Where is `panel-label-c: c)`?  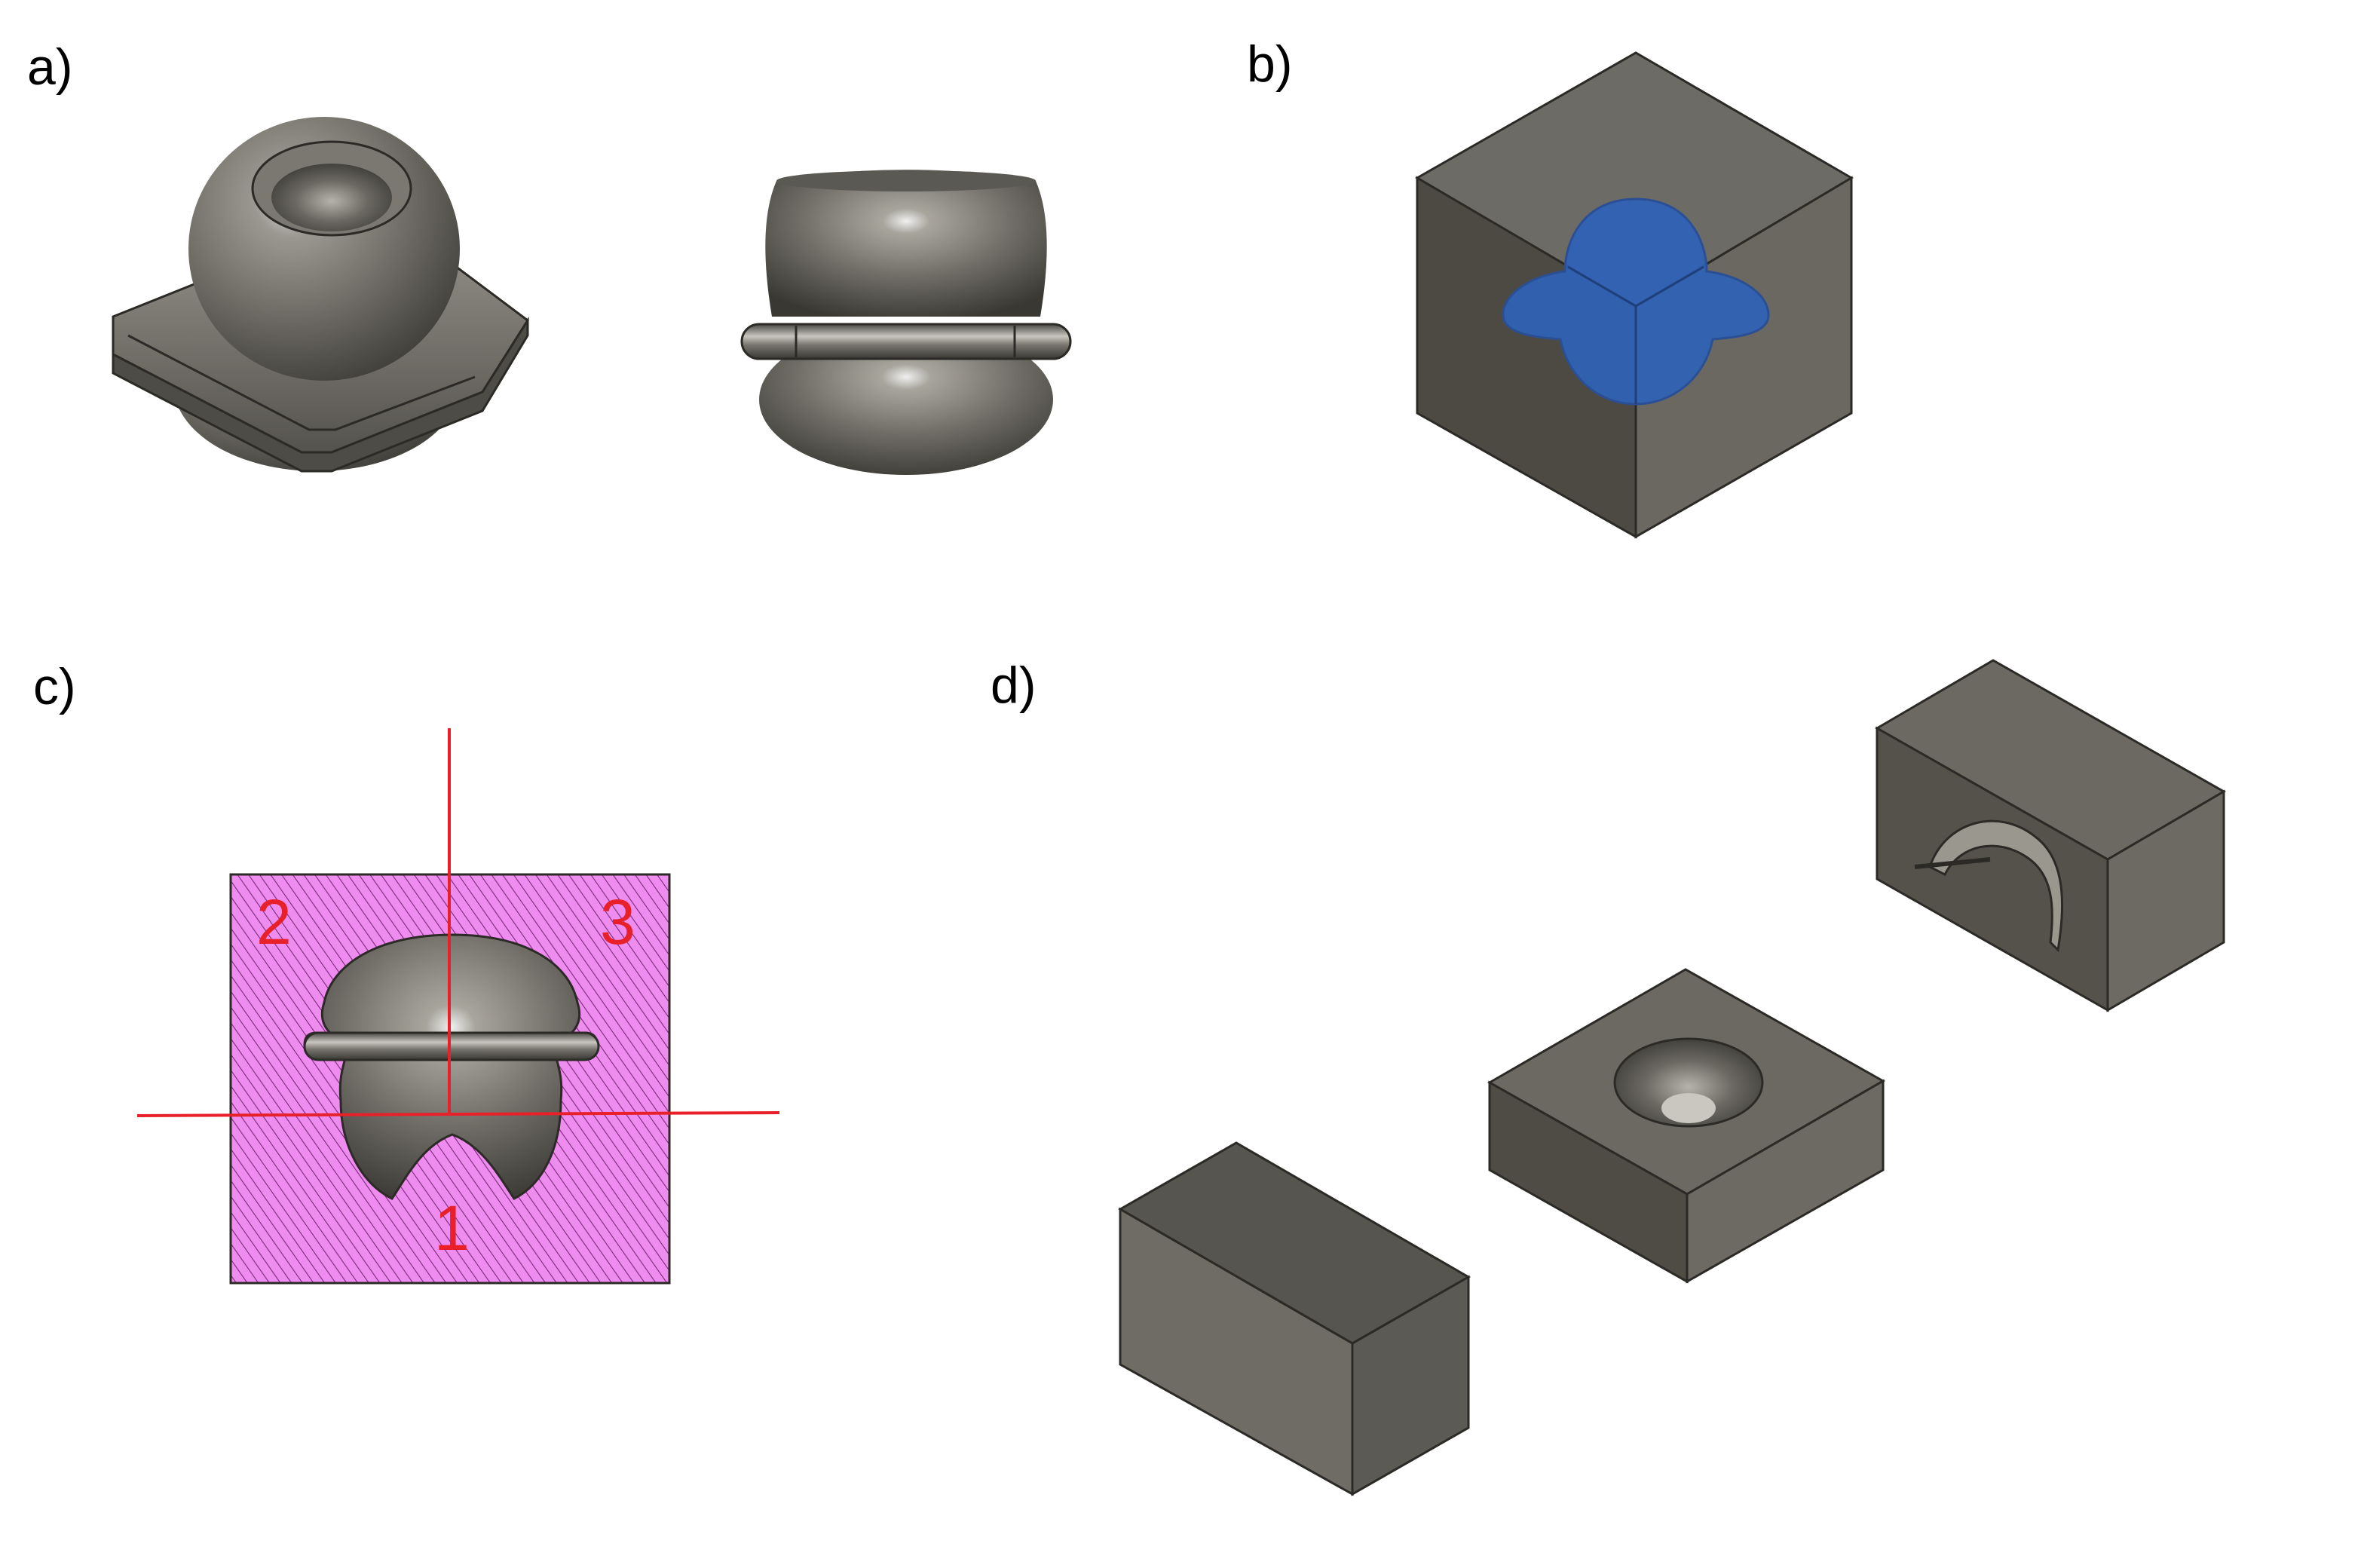
panel-label-c: c) is located at coordinates (54, 686).